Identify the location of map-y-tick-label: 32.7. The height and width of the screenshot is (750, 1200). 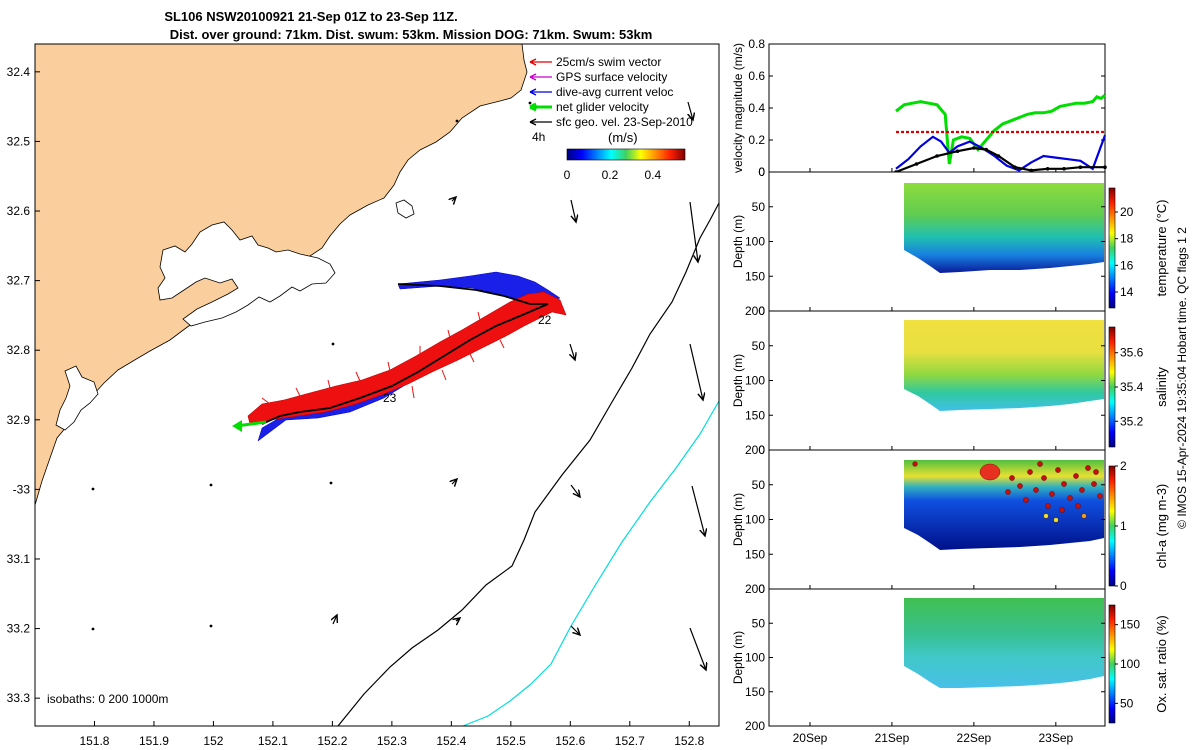
(19, 281).